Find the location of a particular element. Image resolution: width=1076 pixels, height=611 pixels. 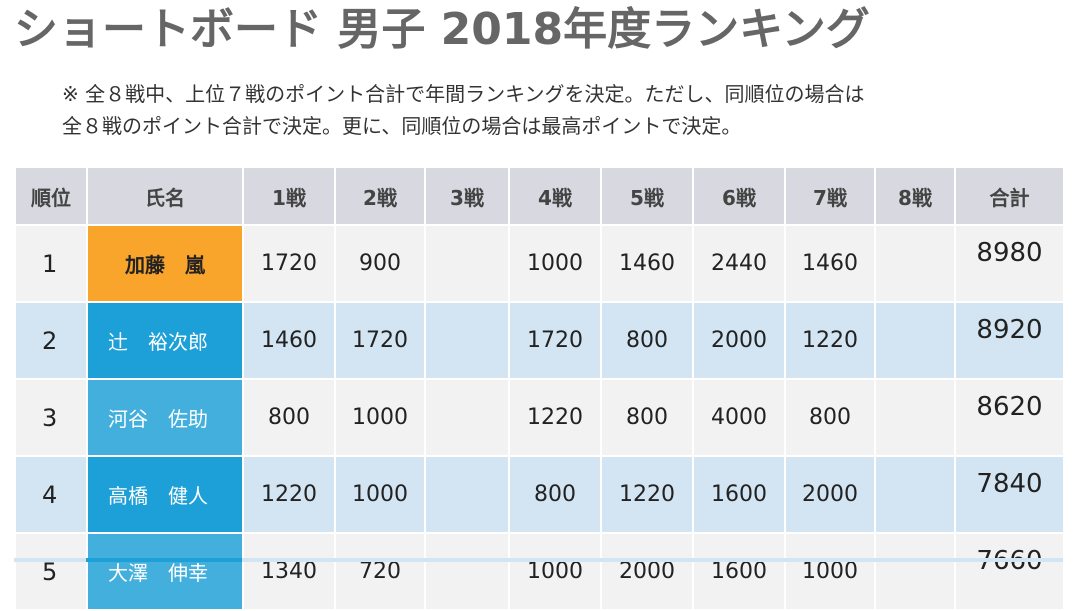

total-cell: 8620 is located at coordinates (1009, 417).